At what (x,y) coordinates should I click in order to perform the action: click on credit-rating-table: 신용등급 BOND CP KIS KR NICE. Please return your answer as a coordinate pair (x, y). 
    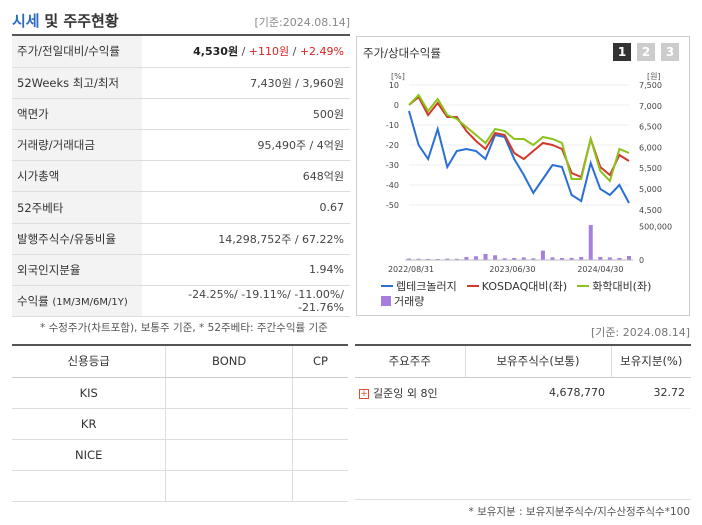
    Looking at the image, I should click on (180, 423).